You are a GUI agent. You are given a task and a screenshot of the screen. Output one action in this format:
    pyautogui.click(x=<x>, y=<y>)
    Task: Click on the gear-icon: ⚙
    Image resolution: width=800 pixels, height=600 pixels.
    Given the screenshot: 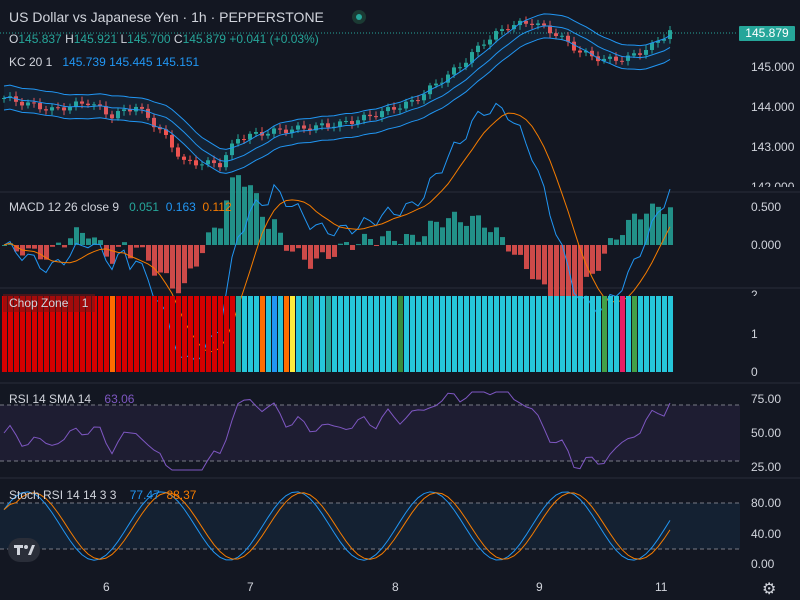 What is the action you would take?
    pyautogui.click(x=769, y=589)
    